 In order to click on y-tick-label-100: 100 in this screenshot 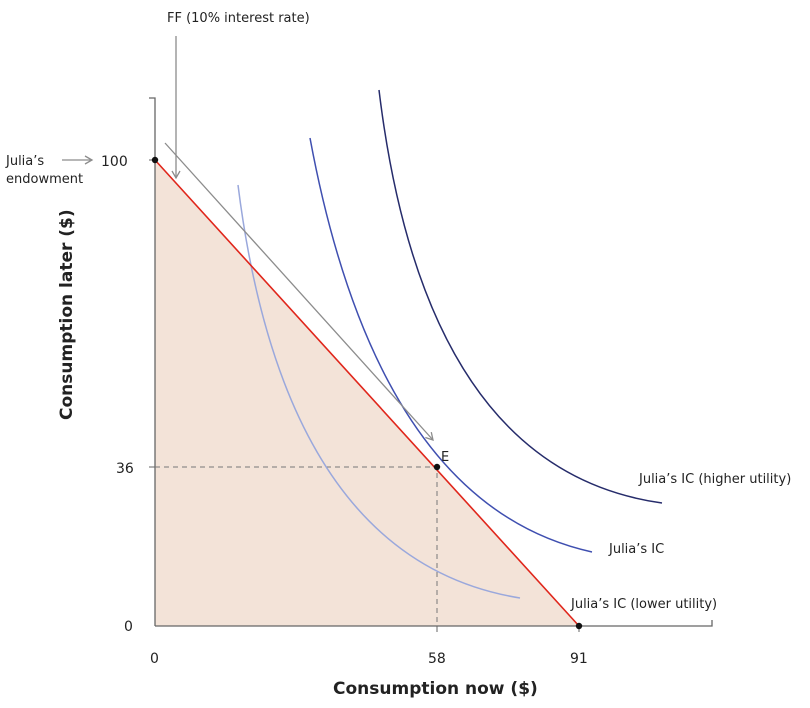, I will do `click(114, 162)`.